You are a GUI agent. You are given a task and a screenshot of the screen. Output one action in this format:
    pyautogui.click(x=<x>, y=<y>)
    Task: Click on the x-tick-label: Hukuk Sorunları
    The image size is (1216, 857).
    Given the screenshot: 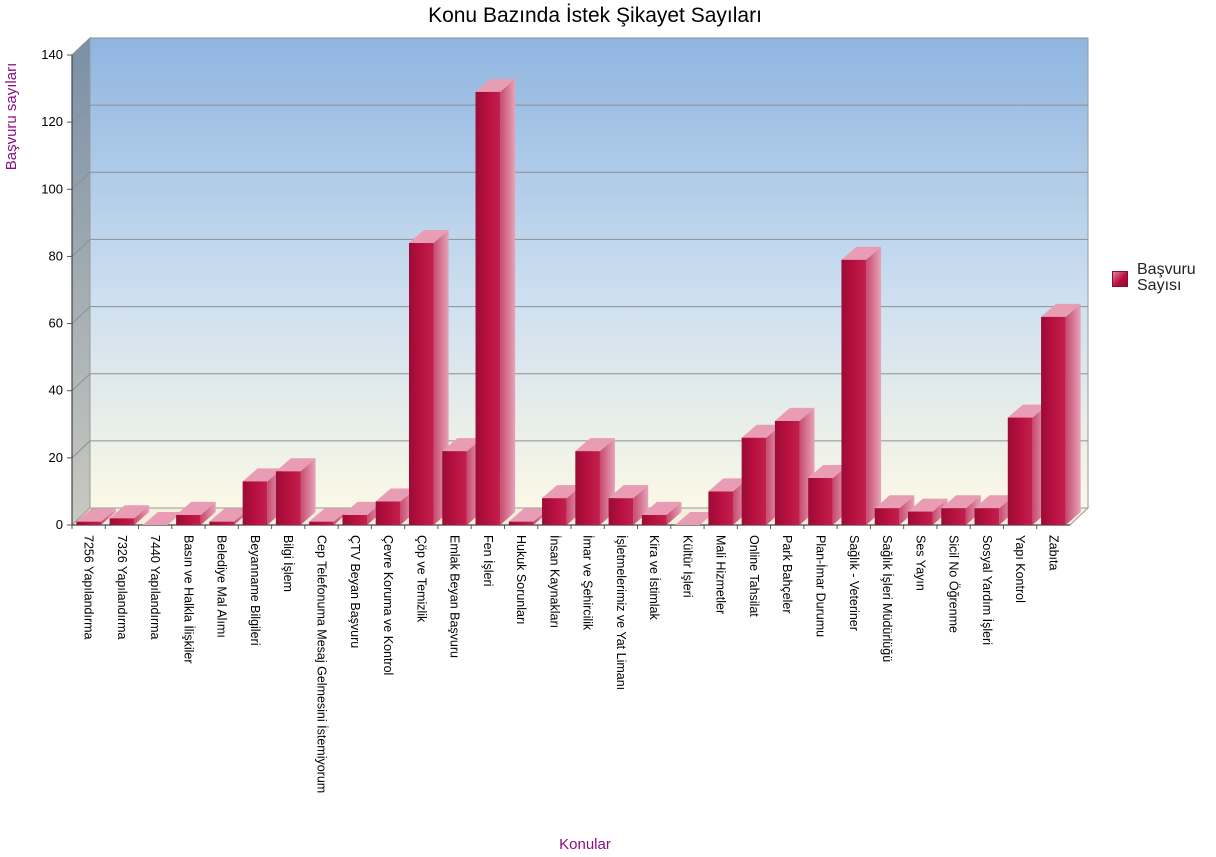 What is the action you would take?
    pyautogui.click(x=521, y=580)
    